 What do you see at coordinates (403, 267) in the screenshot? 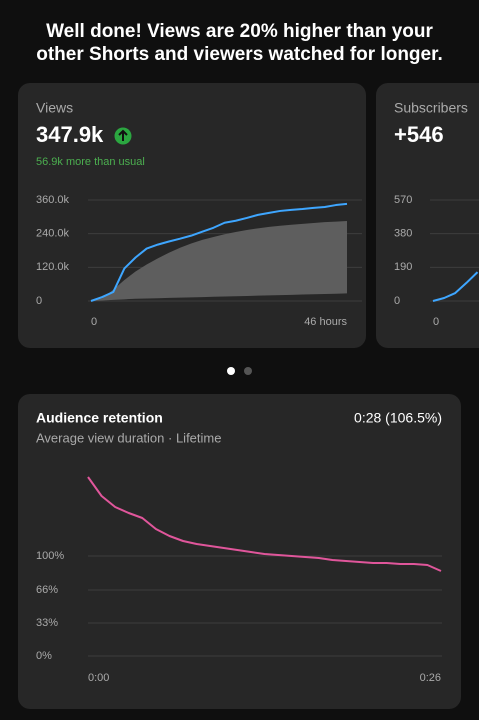
I see `y-tick-label: 190` at bounding box center [403, 267].